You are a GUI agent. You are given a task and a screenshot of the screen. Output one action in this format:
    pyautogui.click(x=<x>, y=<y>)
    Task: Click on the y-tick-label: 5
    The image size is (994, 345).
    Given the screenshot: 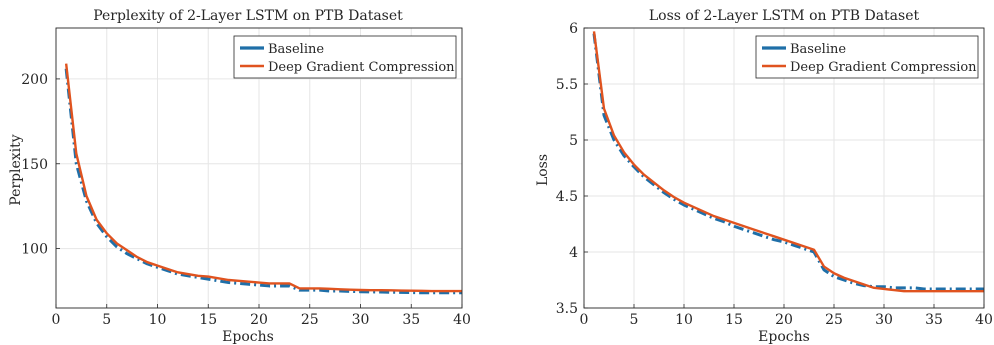 What is the action you would take?
    pyautogui.click(x=573, y=141)
    